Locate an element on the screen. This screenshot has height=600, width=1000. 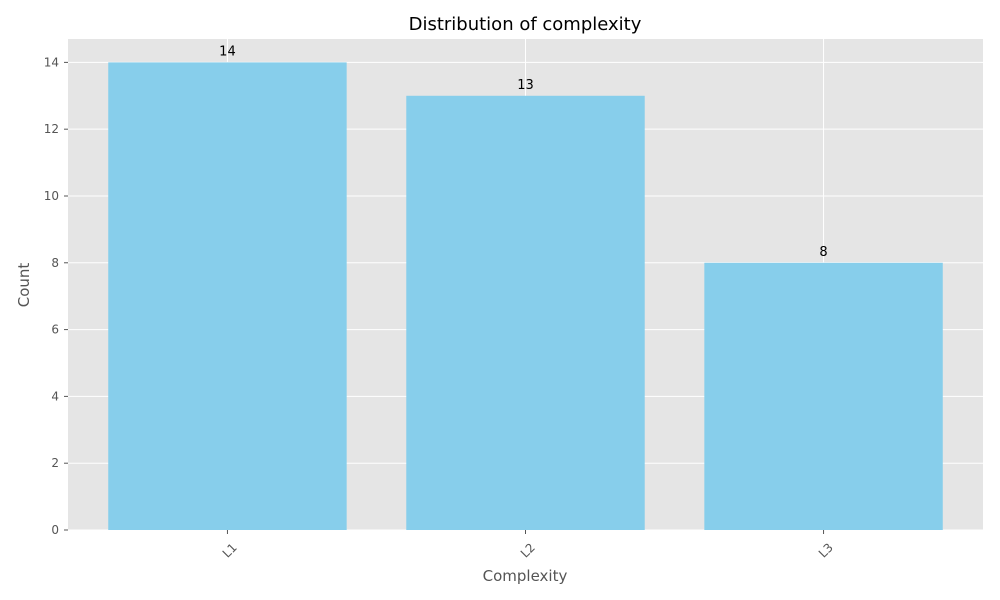
x-axis: L1 L2 L3 is located at coordinates (528, 545).